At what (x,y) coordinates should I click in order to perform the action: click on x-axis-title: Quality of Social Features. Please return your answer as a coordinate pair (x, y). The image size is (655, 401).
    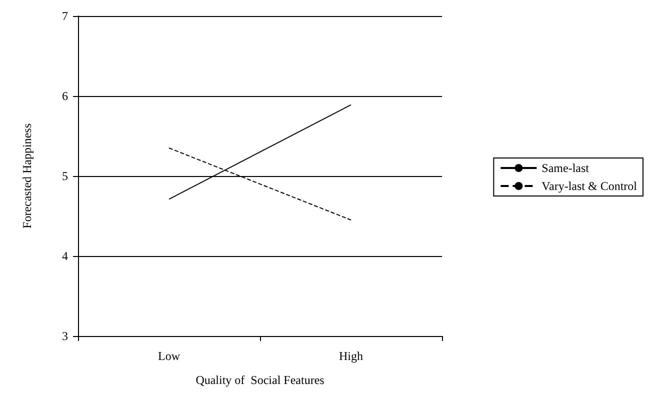
    Looking at the image, I should click on (260, 380).